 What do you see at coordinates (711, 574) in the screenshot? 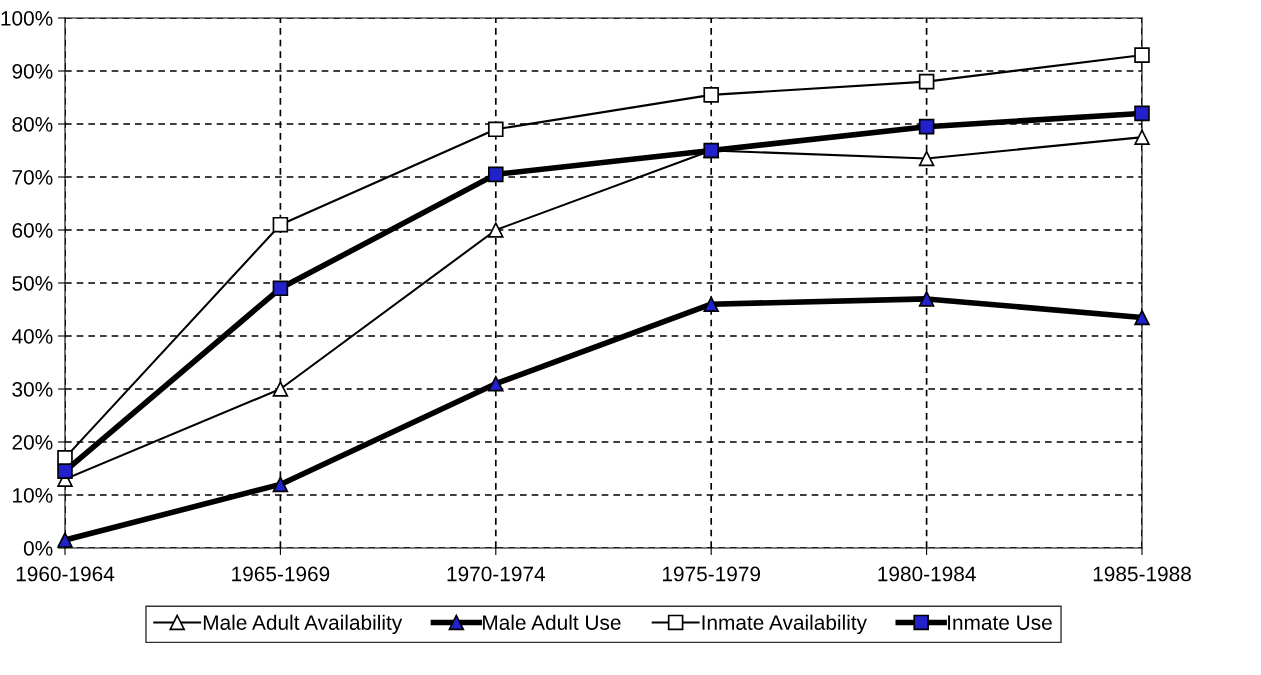
I see `x-tick-label: 1975-1979` at bounding box center [711, 574].